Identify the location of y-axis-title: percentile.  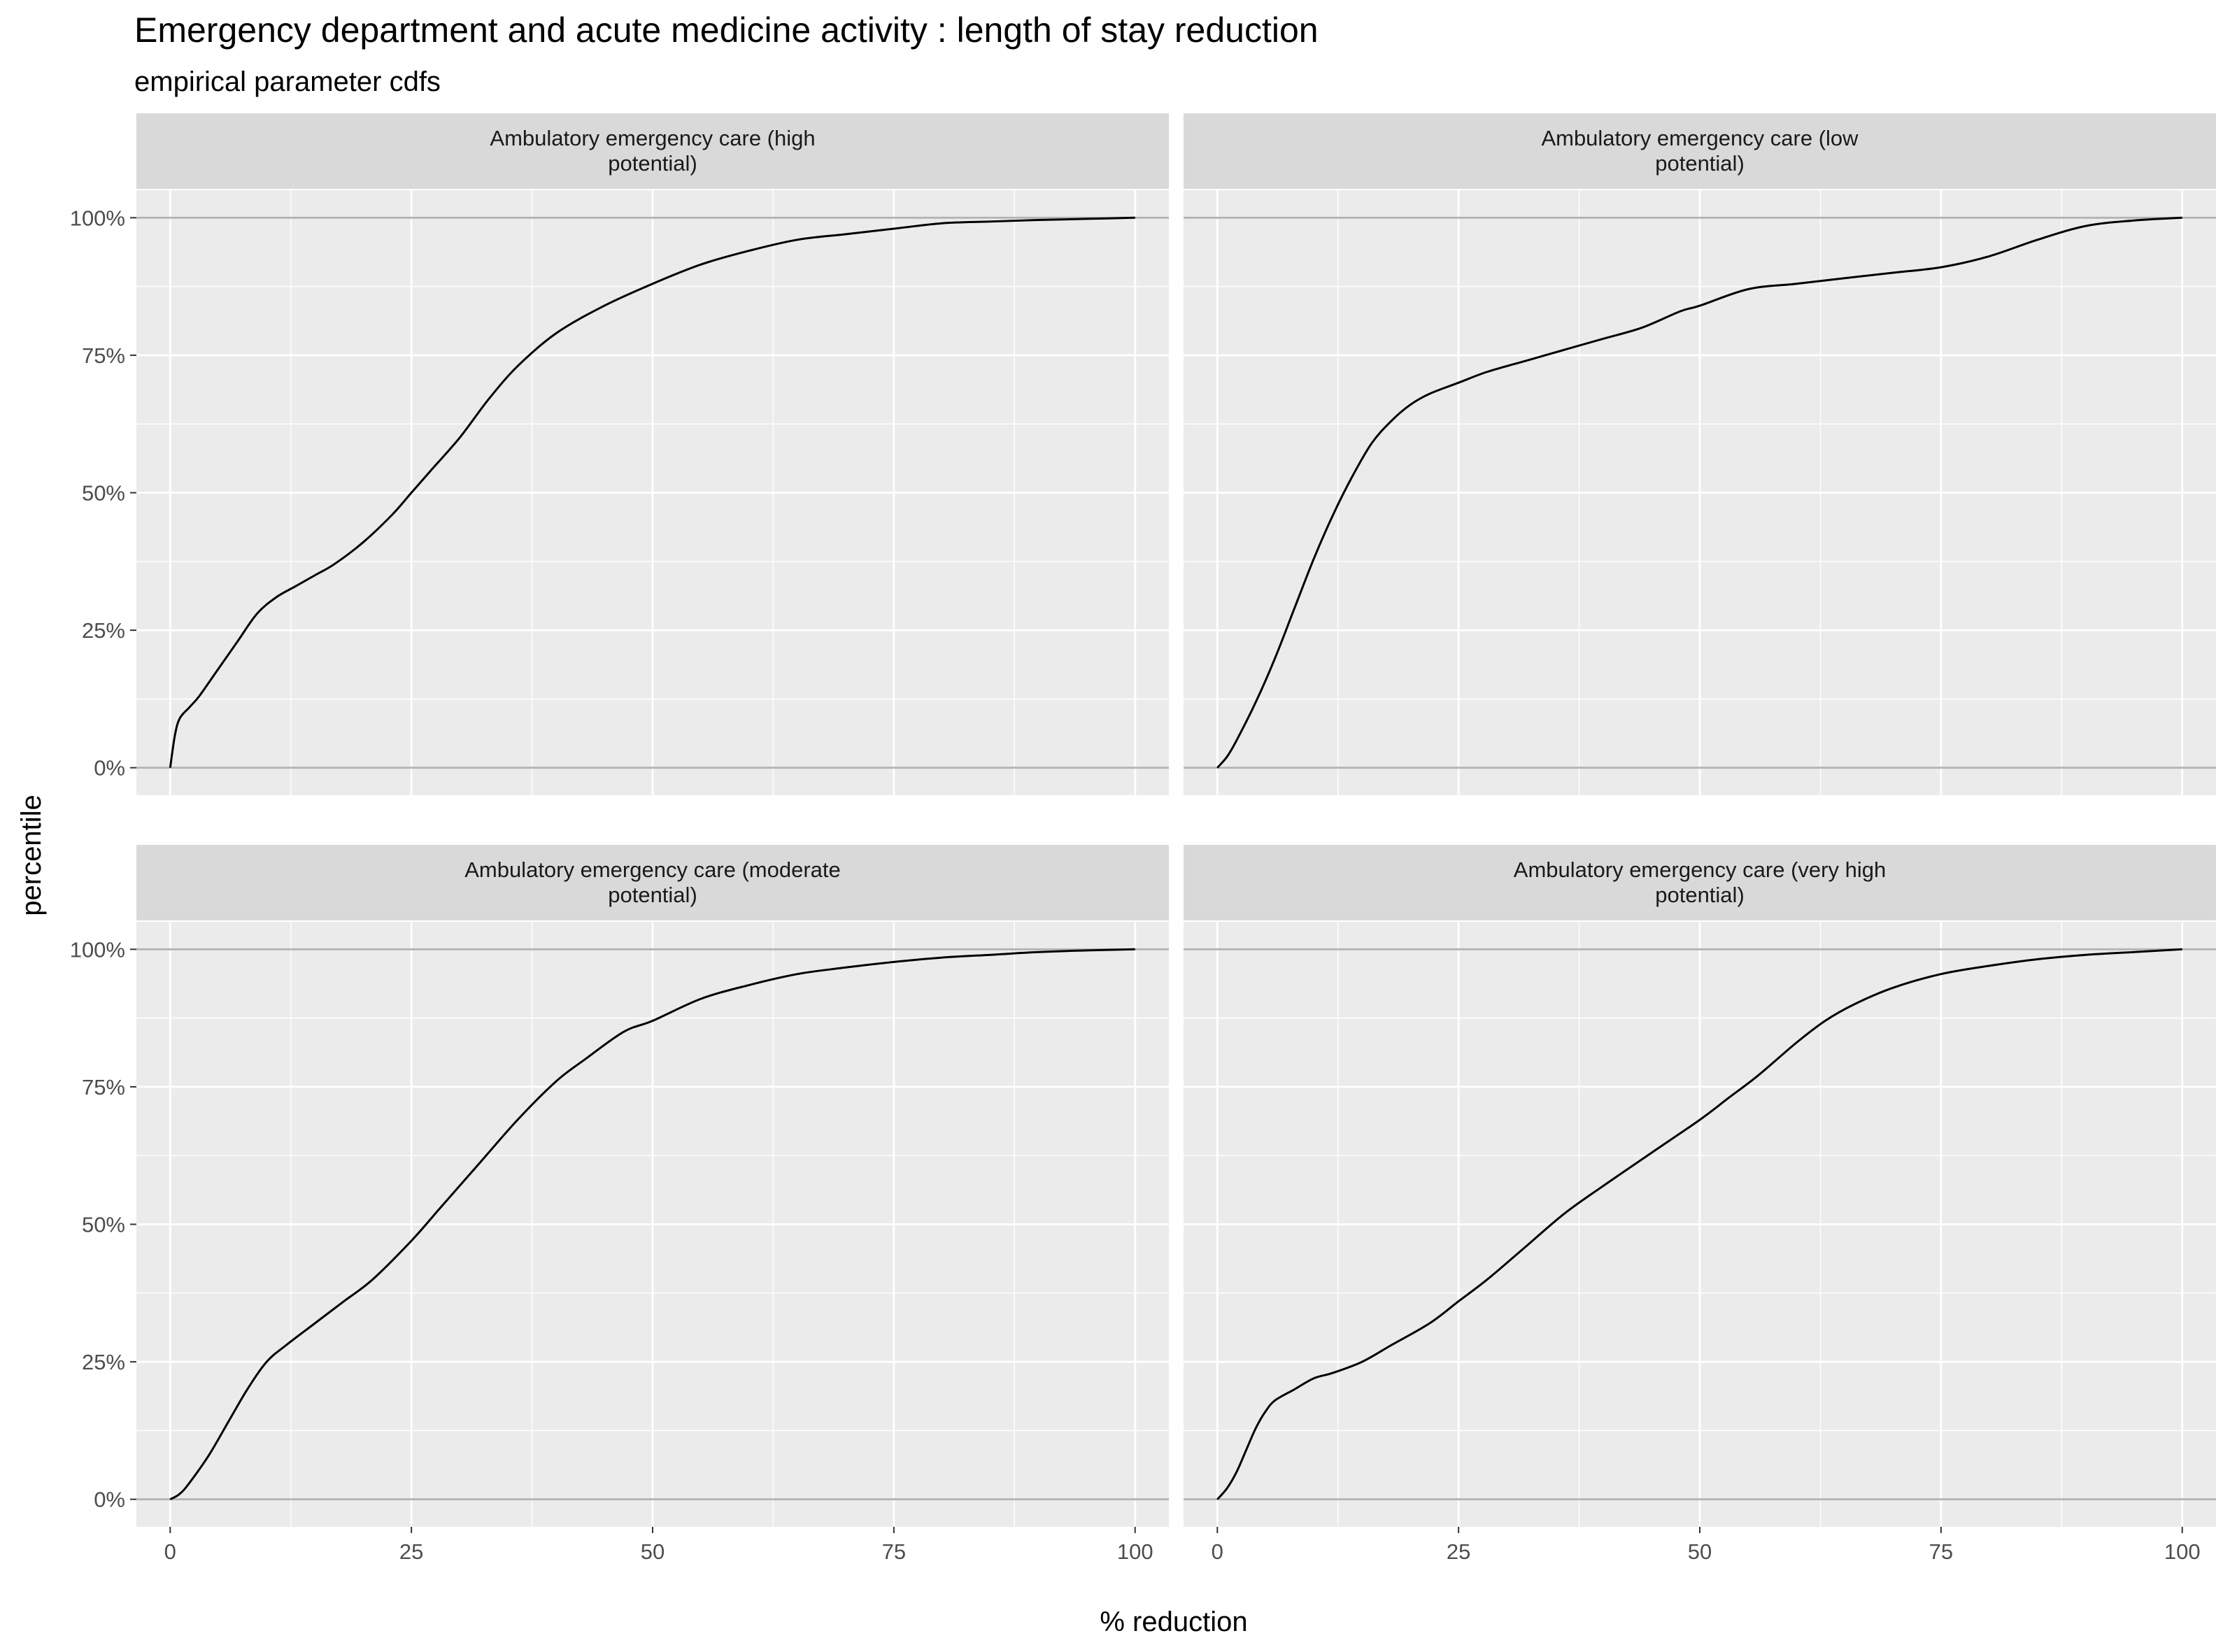
(31, 855).